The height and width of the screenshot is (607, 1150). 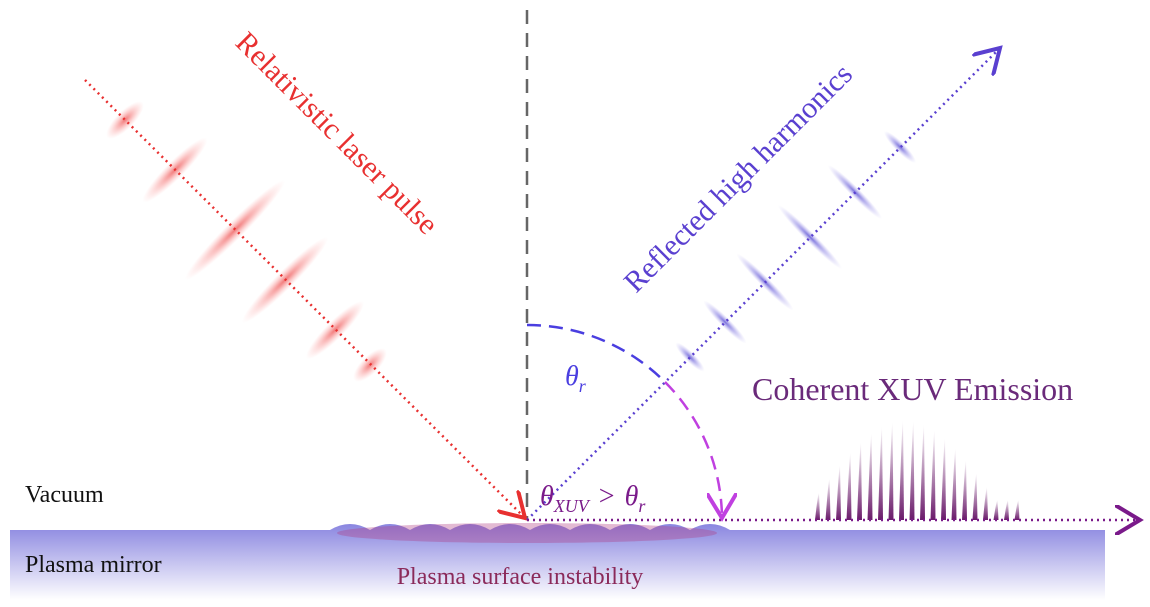 I want to click on instability-label: Plasma surface instability, so click(x=520, y=577).